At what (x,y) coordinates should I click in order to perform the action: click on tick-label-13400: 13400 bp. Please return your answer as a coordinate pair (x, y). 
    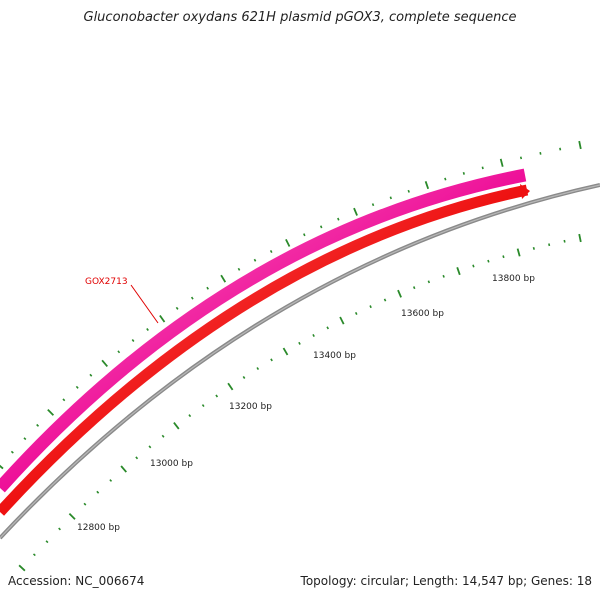
    Looking at the image, I should click on (334, 356).